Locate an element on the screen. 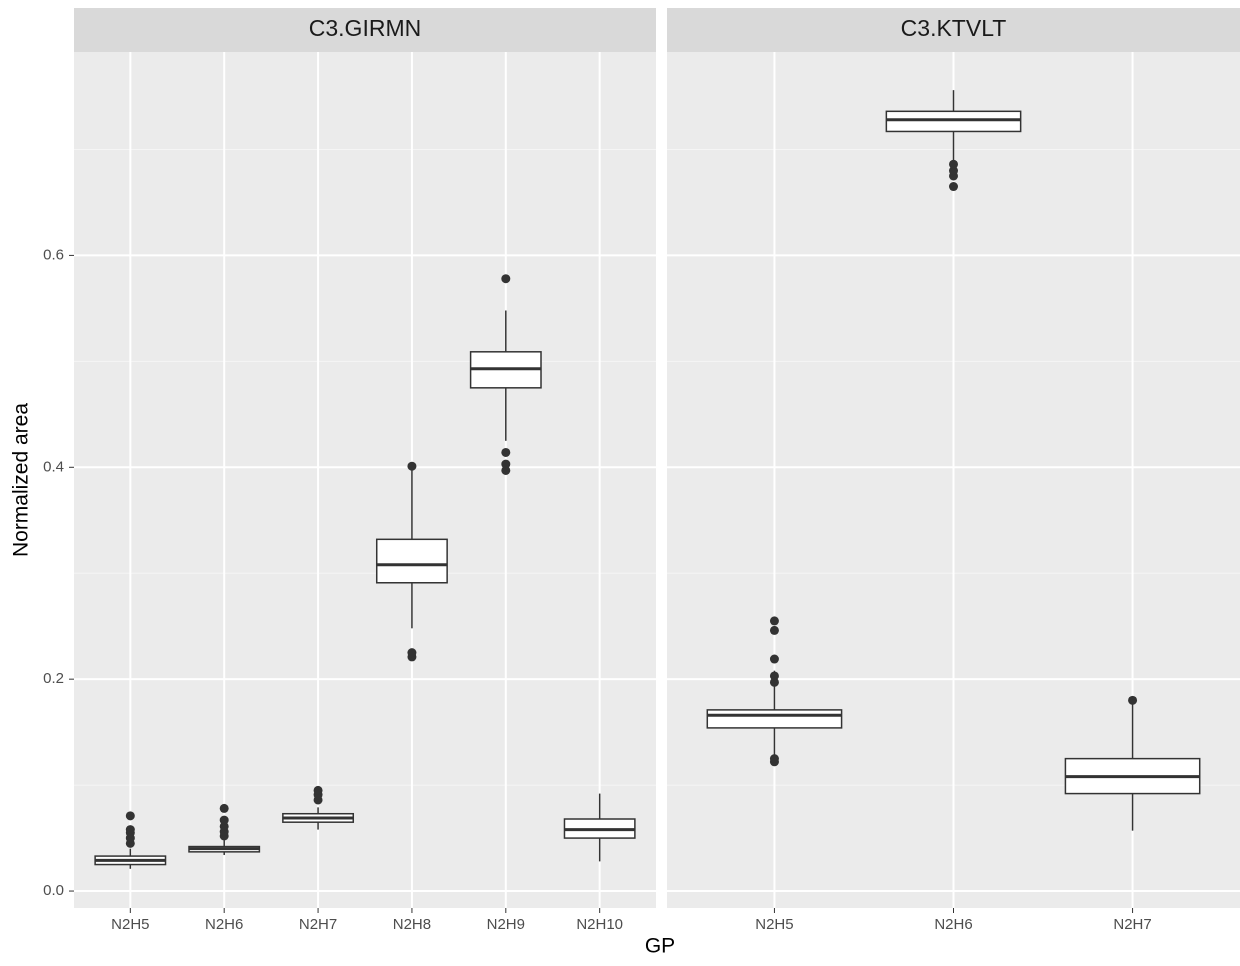 Image resolution: width=1240 pixels, height=966 pixels. x-tick-label: N2H9 is located at coordinates (506, 924).